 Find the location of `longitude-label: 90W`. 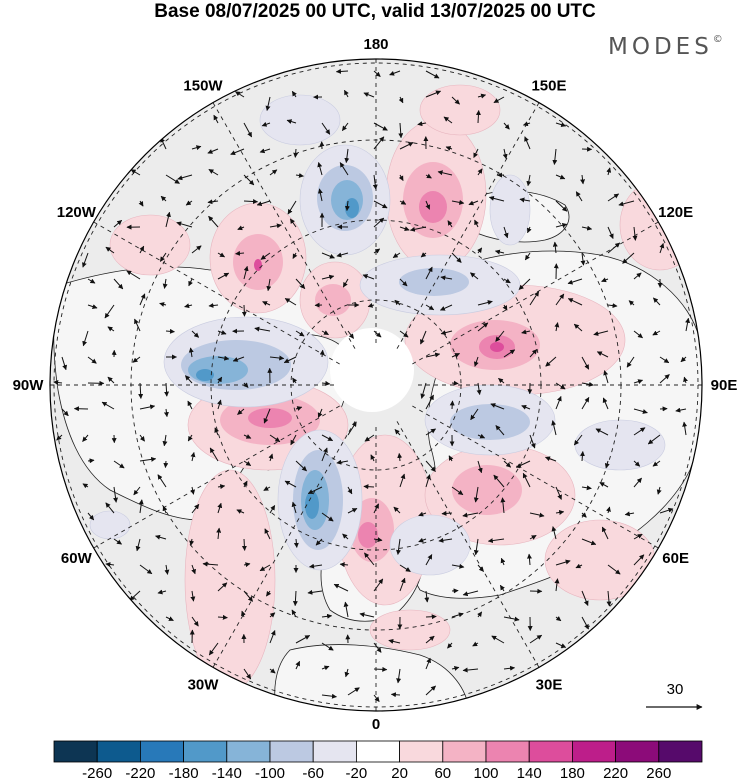

longitude-label: 90W is located at coordinates (29, 385).